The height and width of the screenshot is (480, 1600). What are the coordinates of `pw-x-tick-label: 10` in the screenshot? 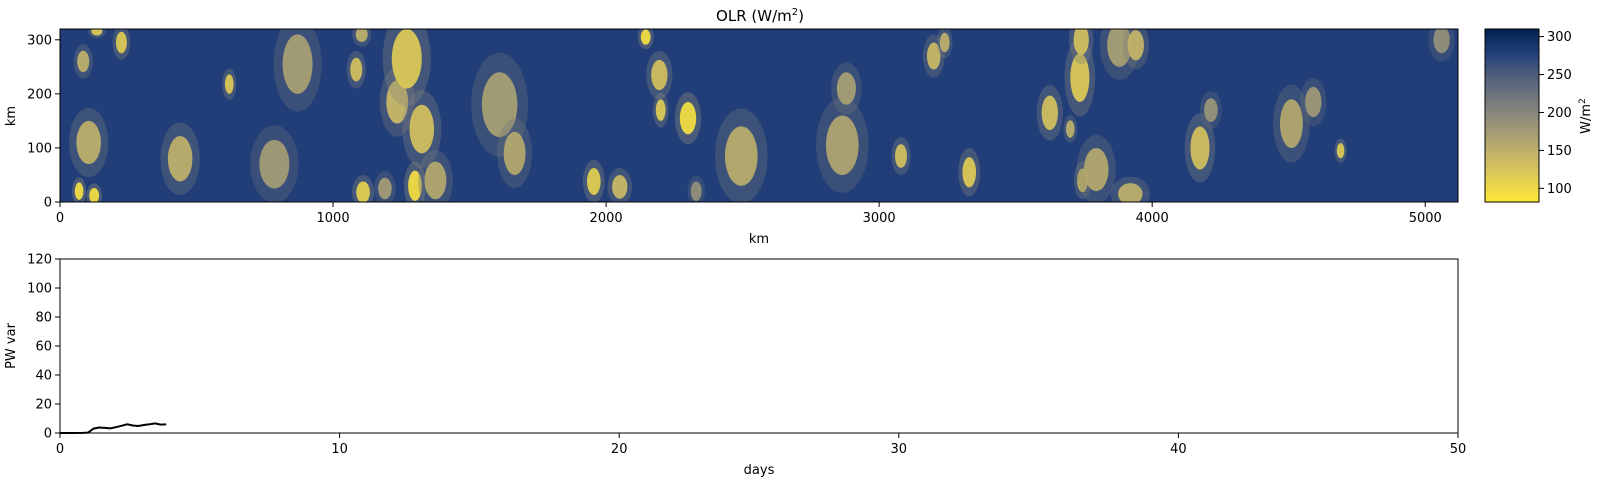 It's located at (339, 449).